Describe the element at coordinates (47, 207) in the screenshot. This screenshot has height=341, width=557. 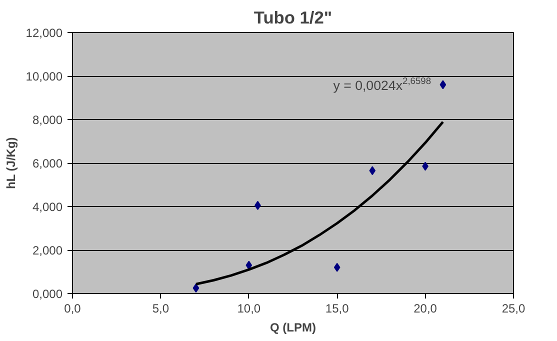
I see `y-tick-label: 4,000` at that location.